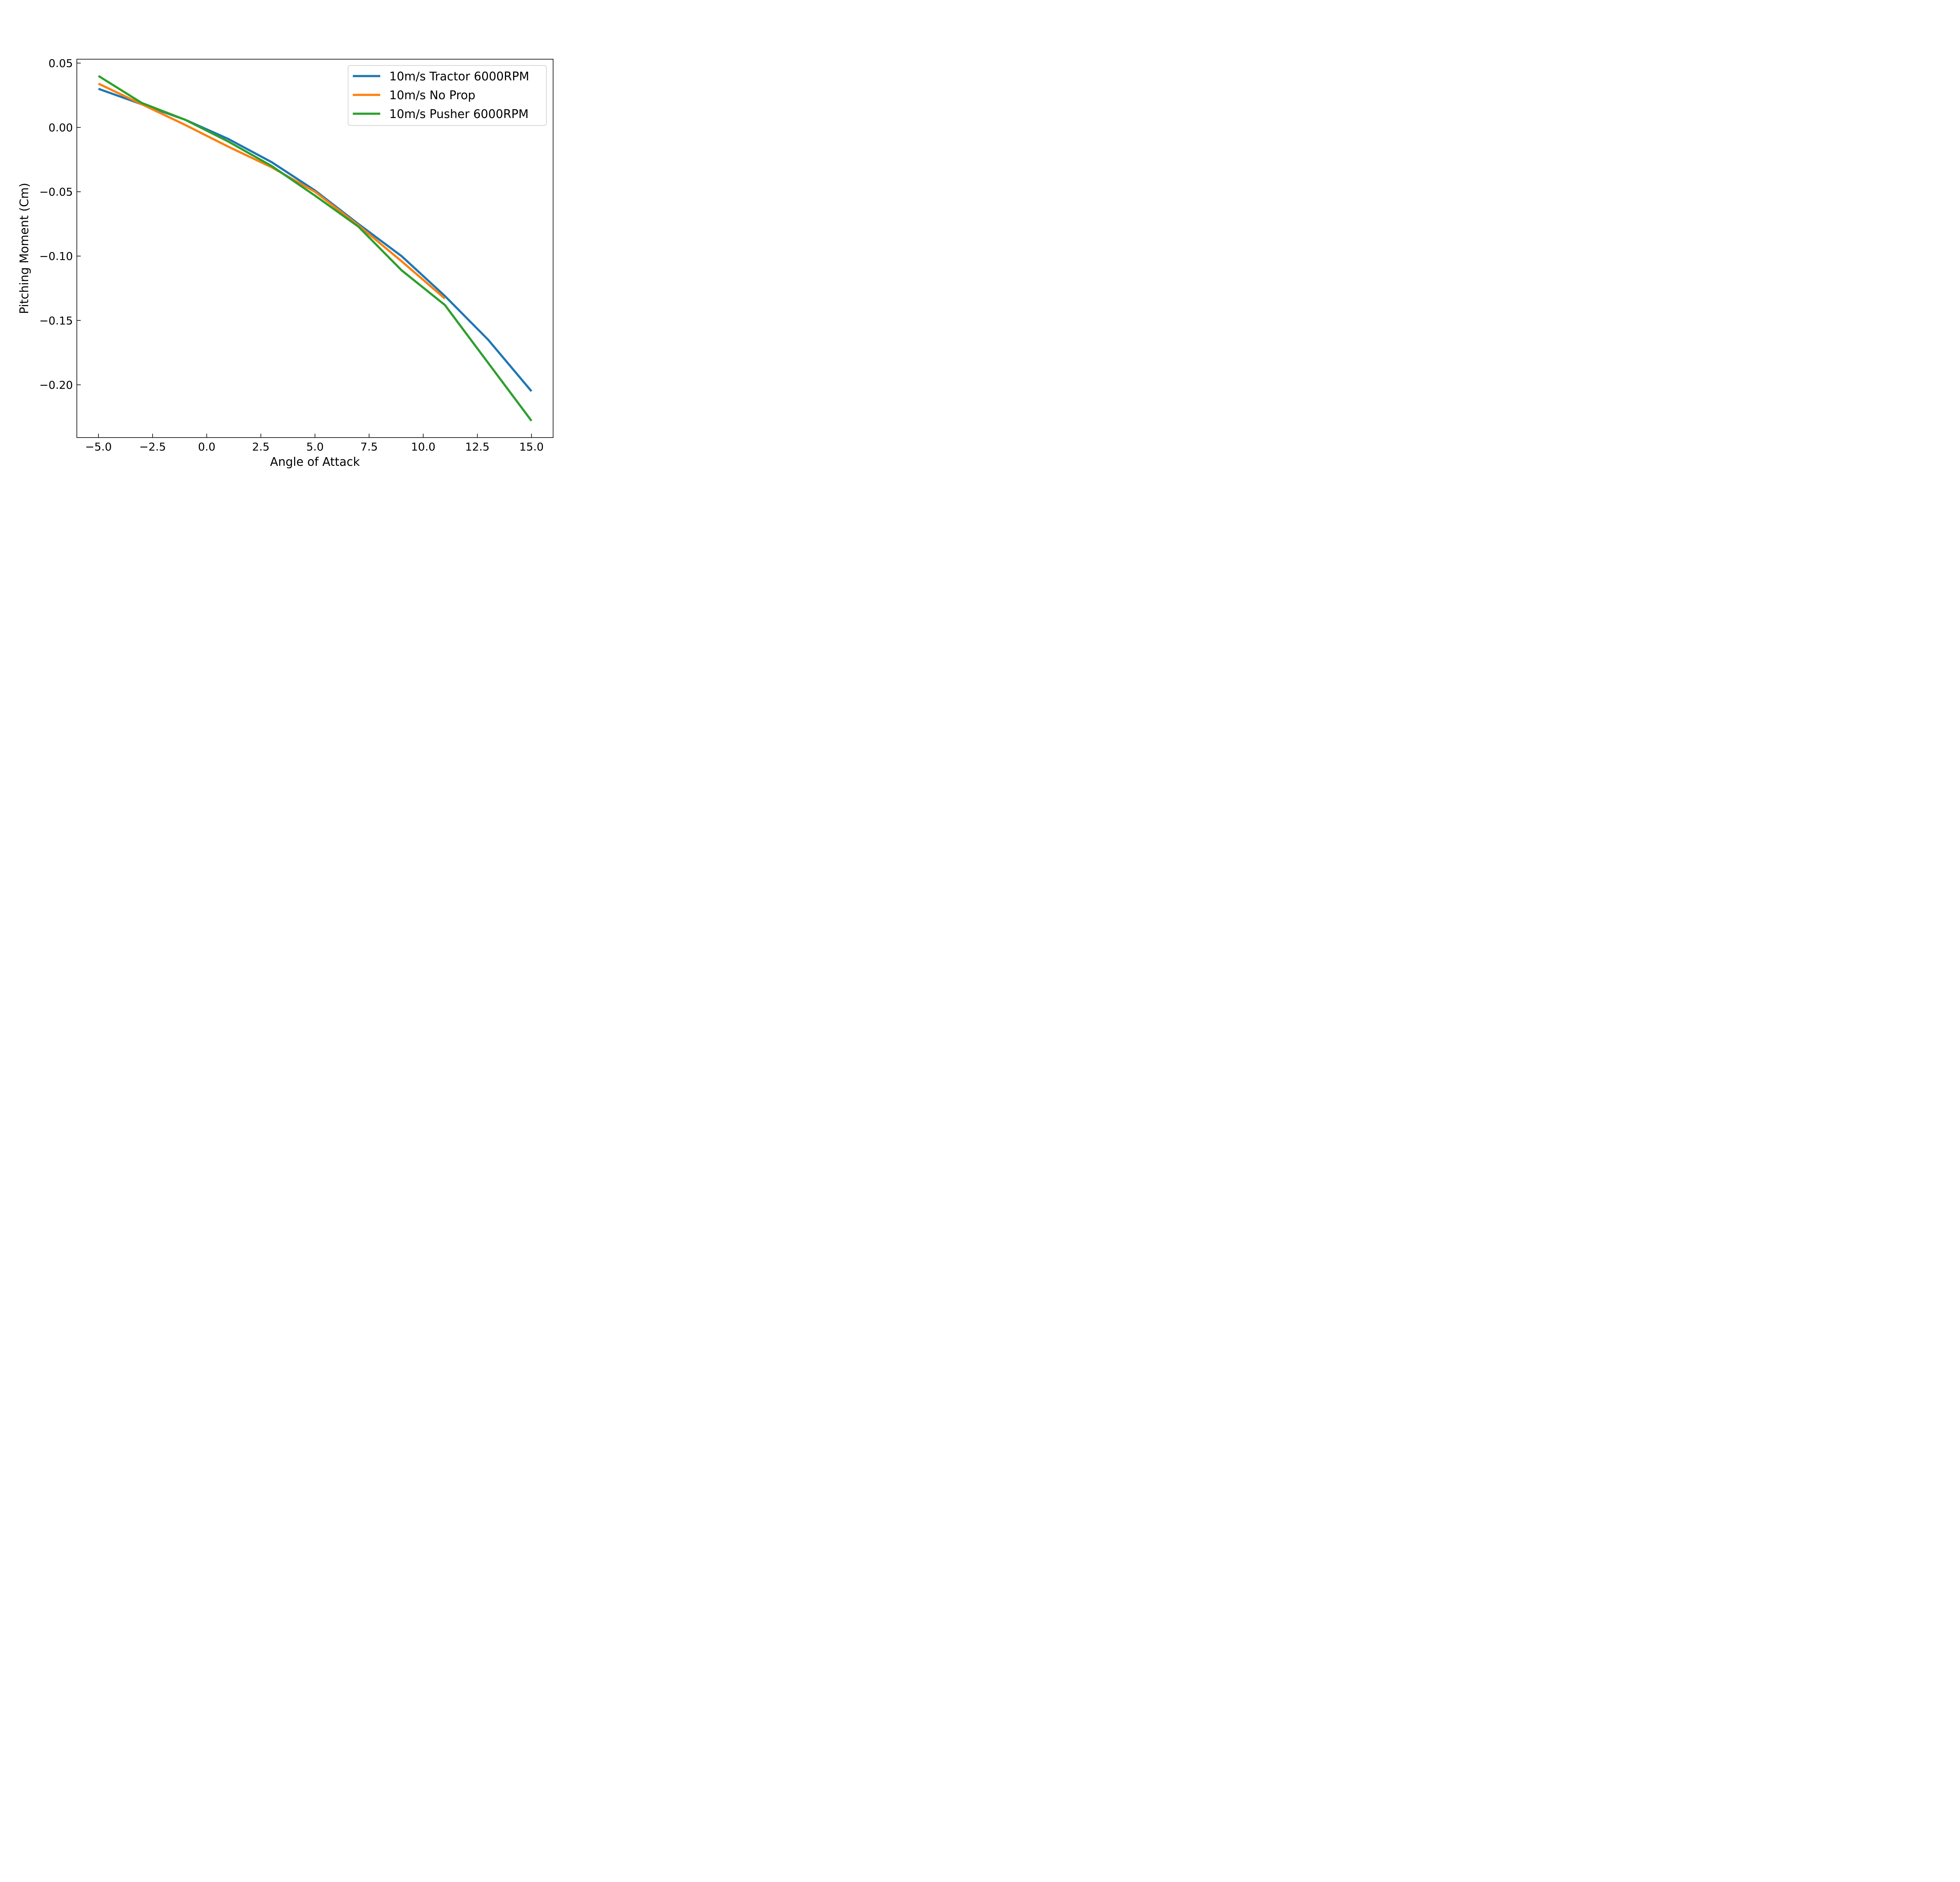 This screenshot has width=1960, height=1882. Describe the element at coordinates (261, 446) in the screenshot. I see `x-tick-label: 2.5` at that location.